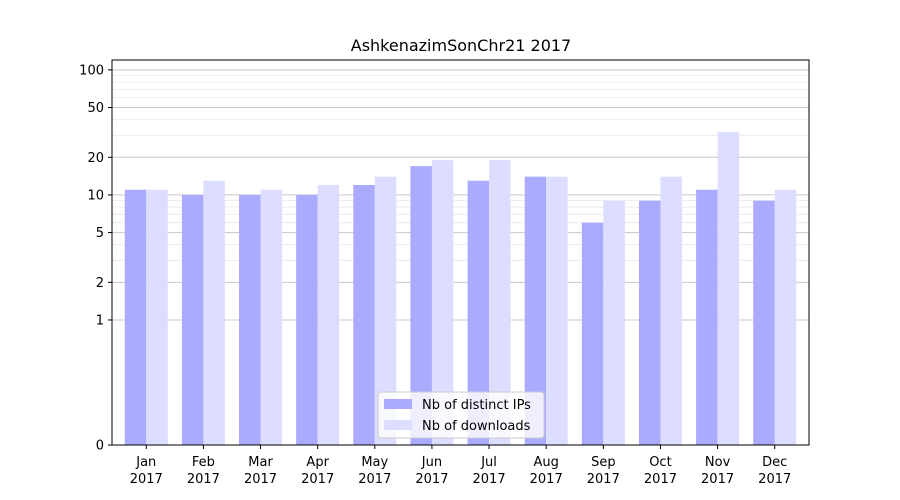  Describe the element at coordinates (476, 405) in the screenshot. I see `legend-label: Nb of distinct IPs` at that location.